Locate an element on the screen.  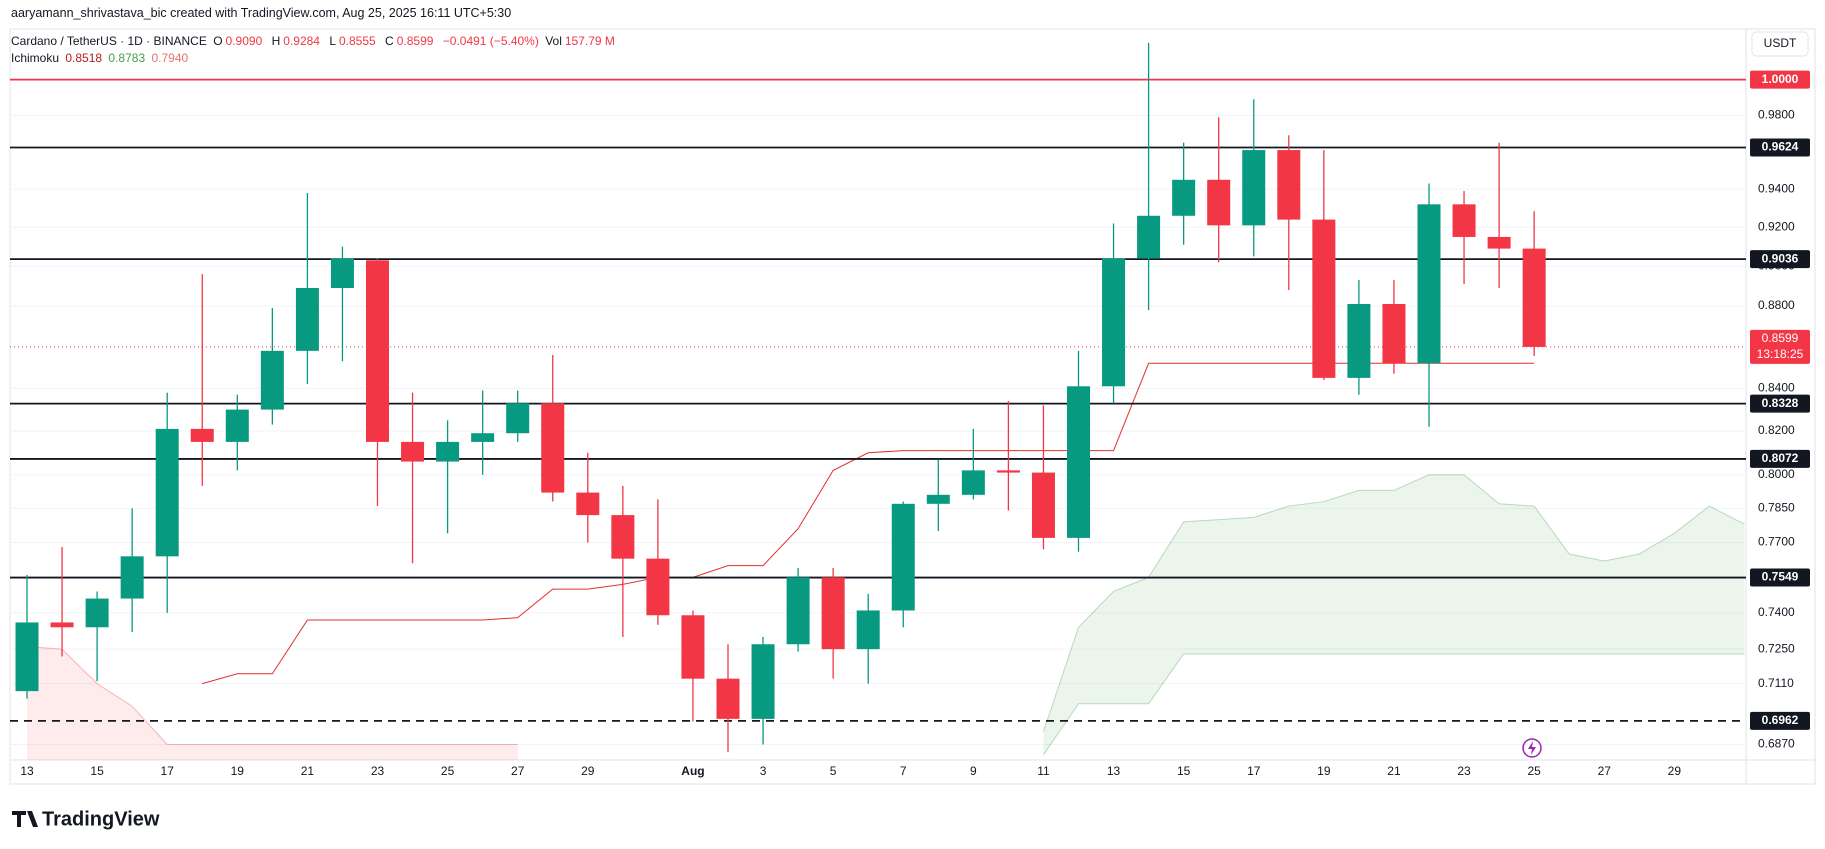
level-label: 1.0000 is located at coordinates (1780, 79).